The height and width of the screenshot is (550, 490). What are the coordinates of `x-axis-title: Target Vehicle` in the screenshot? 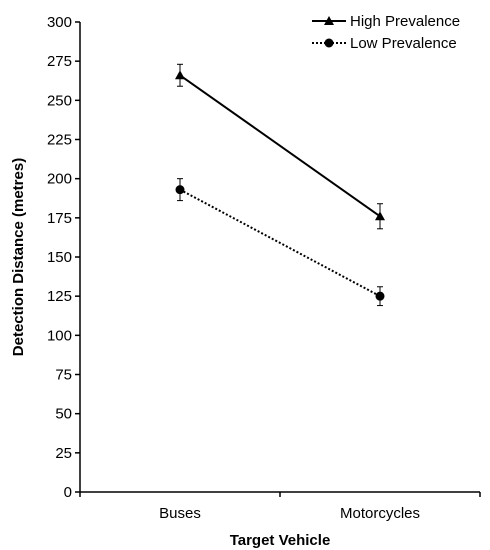 It's located at (280, 540).